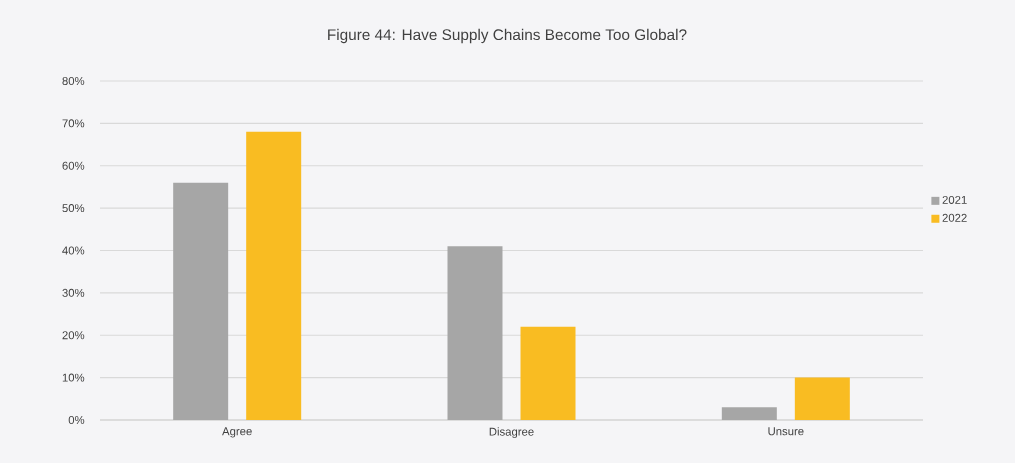 The height and width of the screenshot is (463, 1015). What do you see at coordinates (73, 165) in the screenshot?
I see `y-tick-label: 60%` at bounding box center [73, 165].